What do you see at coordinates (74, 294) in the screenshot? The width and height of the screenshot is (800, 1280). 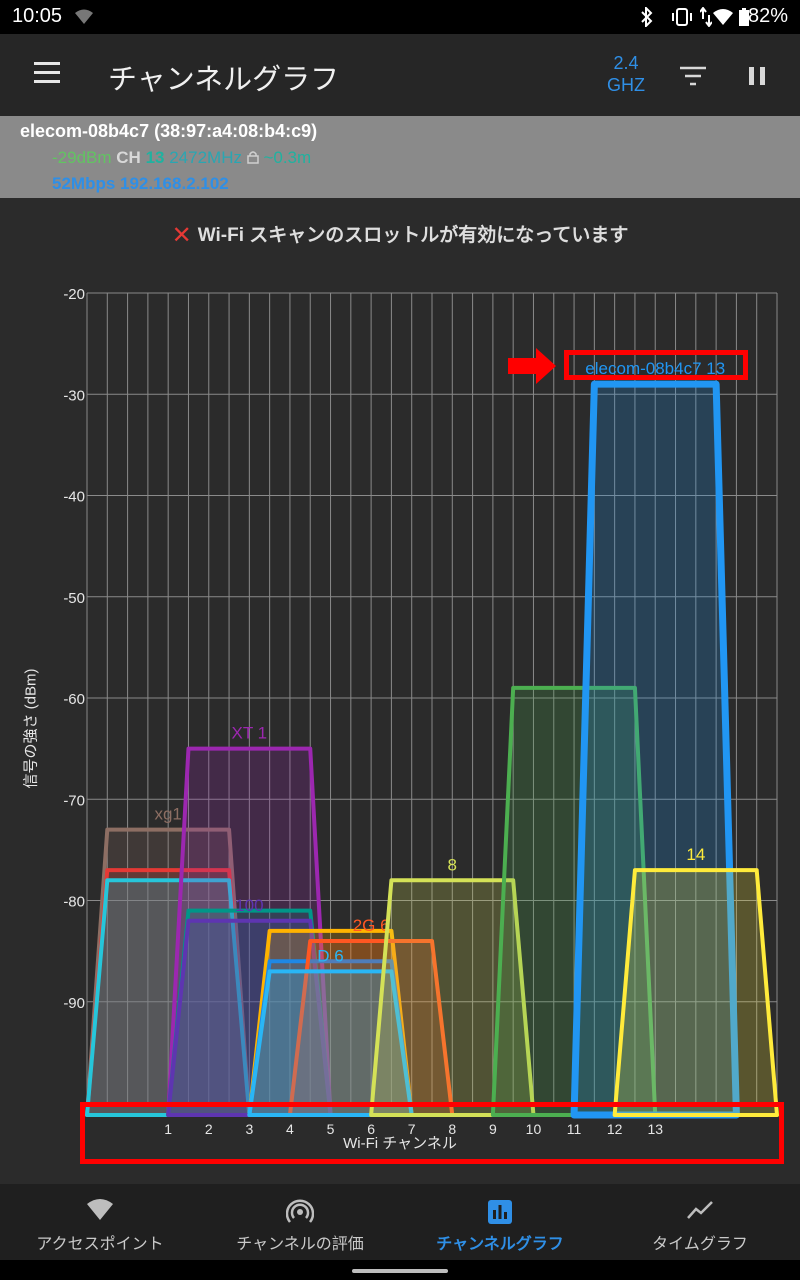 I see `y-tick-label: -20` at bounding box center [74, 294].